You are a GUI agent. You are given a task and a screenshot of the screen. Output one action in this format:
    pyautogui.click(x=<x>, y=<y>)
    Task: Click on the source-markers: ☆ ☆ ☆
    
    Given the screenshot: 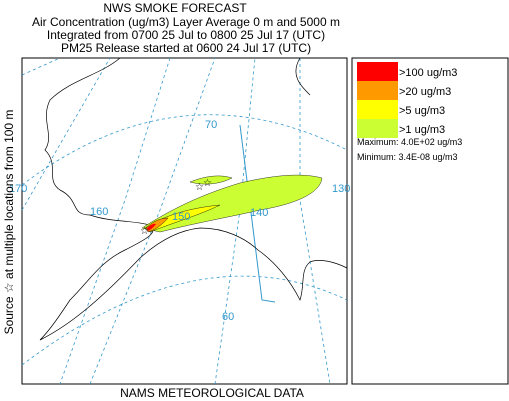 What is the action you would take?
    pyautogui.click(x=176, y=207)
    